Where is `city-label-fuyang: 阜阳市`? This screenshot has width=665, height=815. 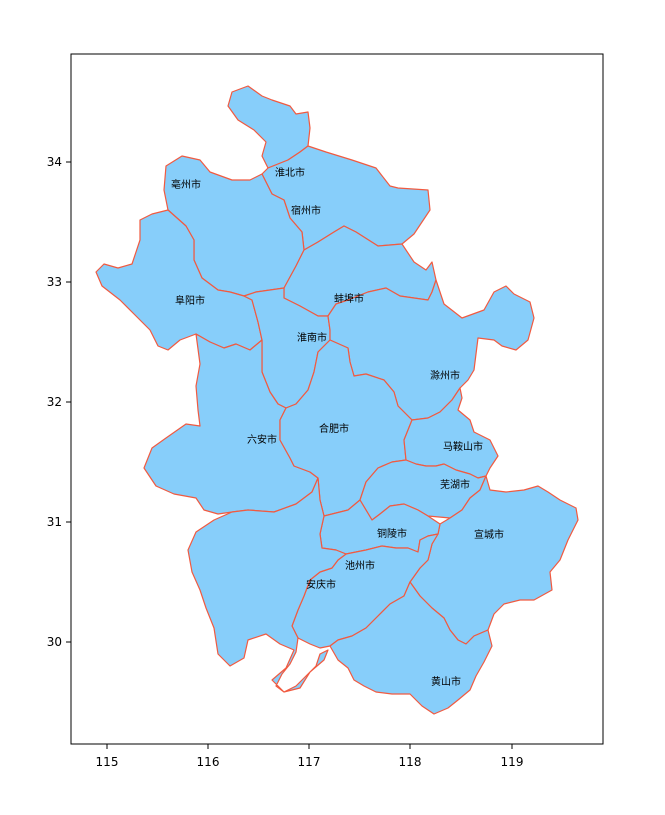 city-label-fuyang: 阜阳市 is located at coordinates (190, 300).